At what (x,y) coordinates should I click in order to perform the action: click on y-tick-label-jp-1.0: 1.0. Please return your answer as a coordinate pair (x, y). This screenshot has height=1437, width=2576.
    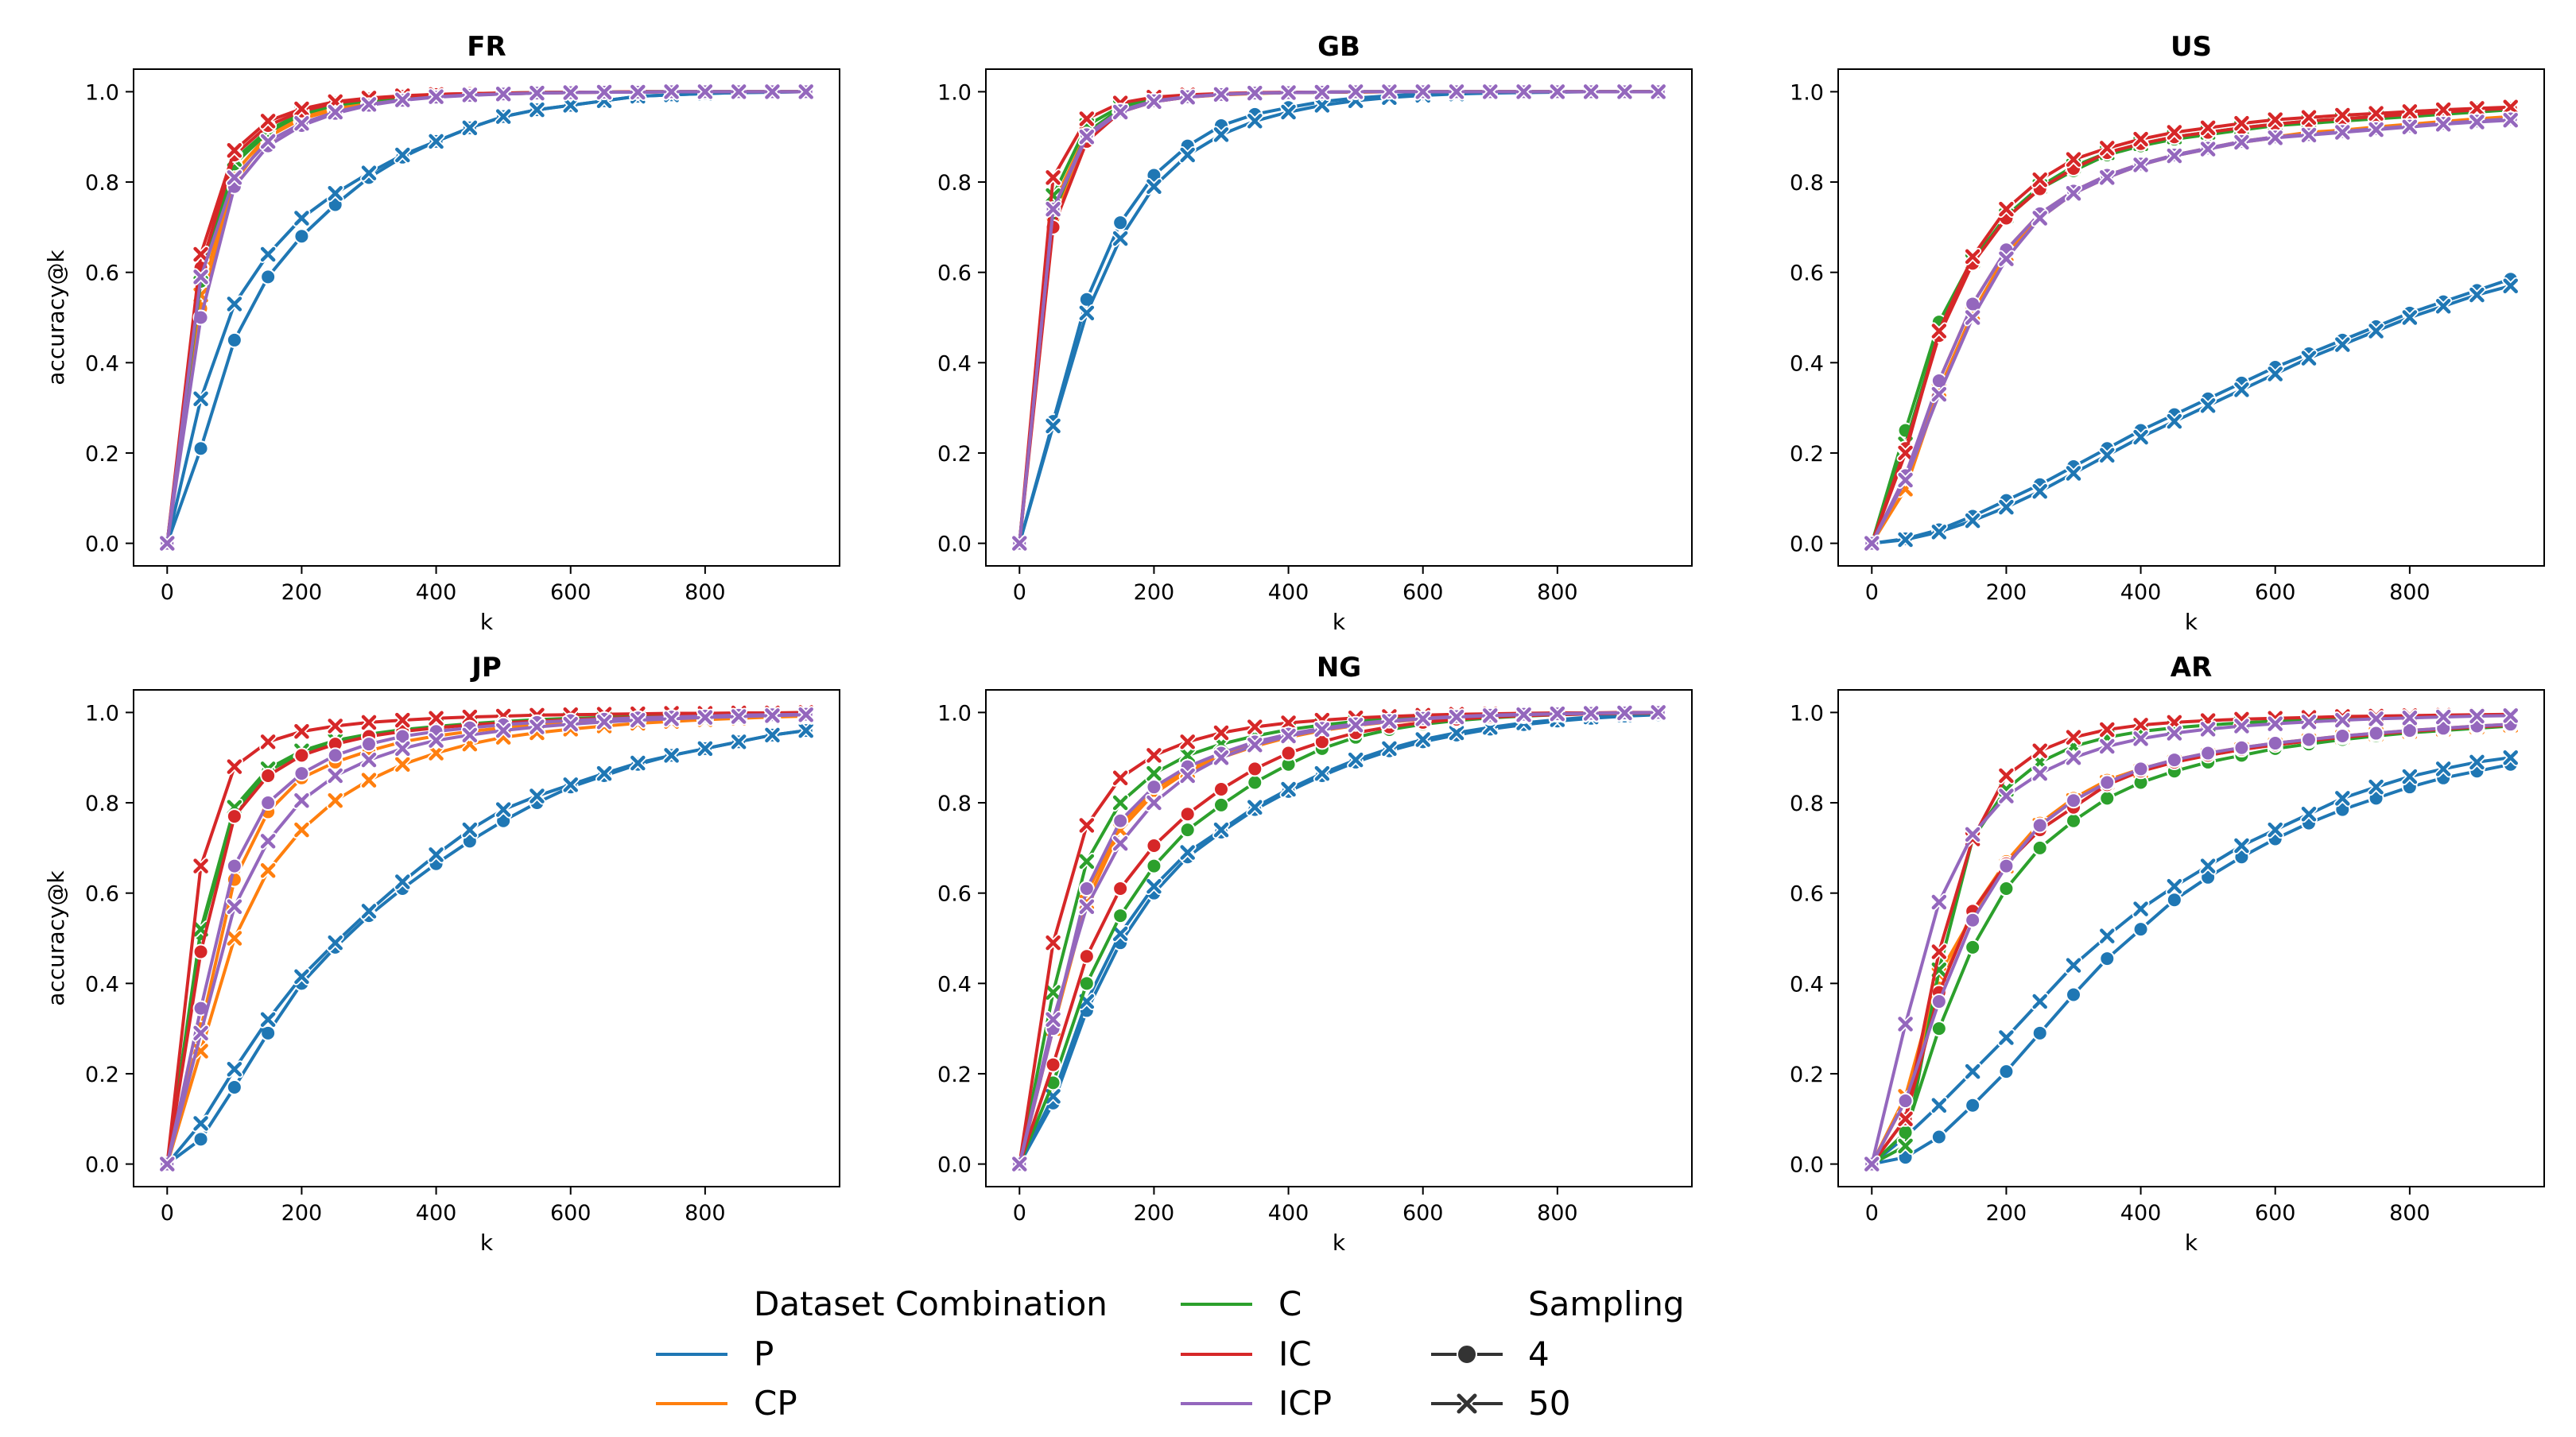
    Looking at the image, I should click on (102, 713).